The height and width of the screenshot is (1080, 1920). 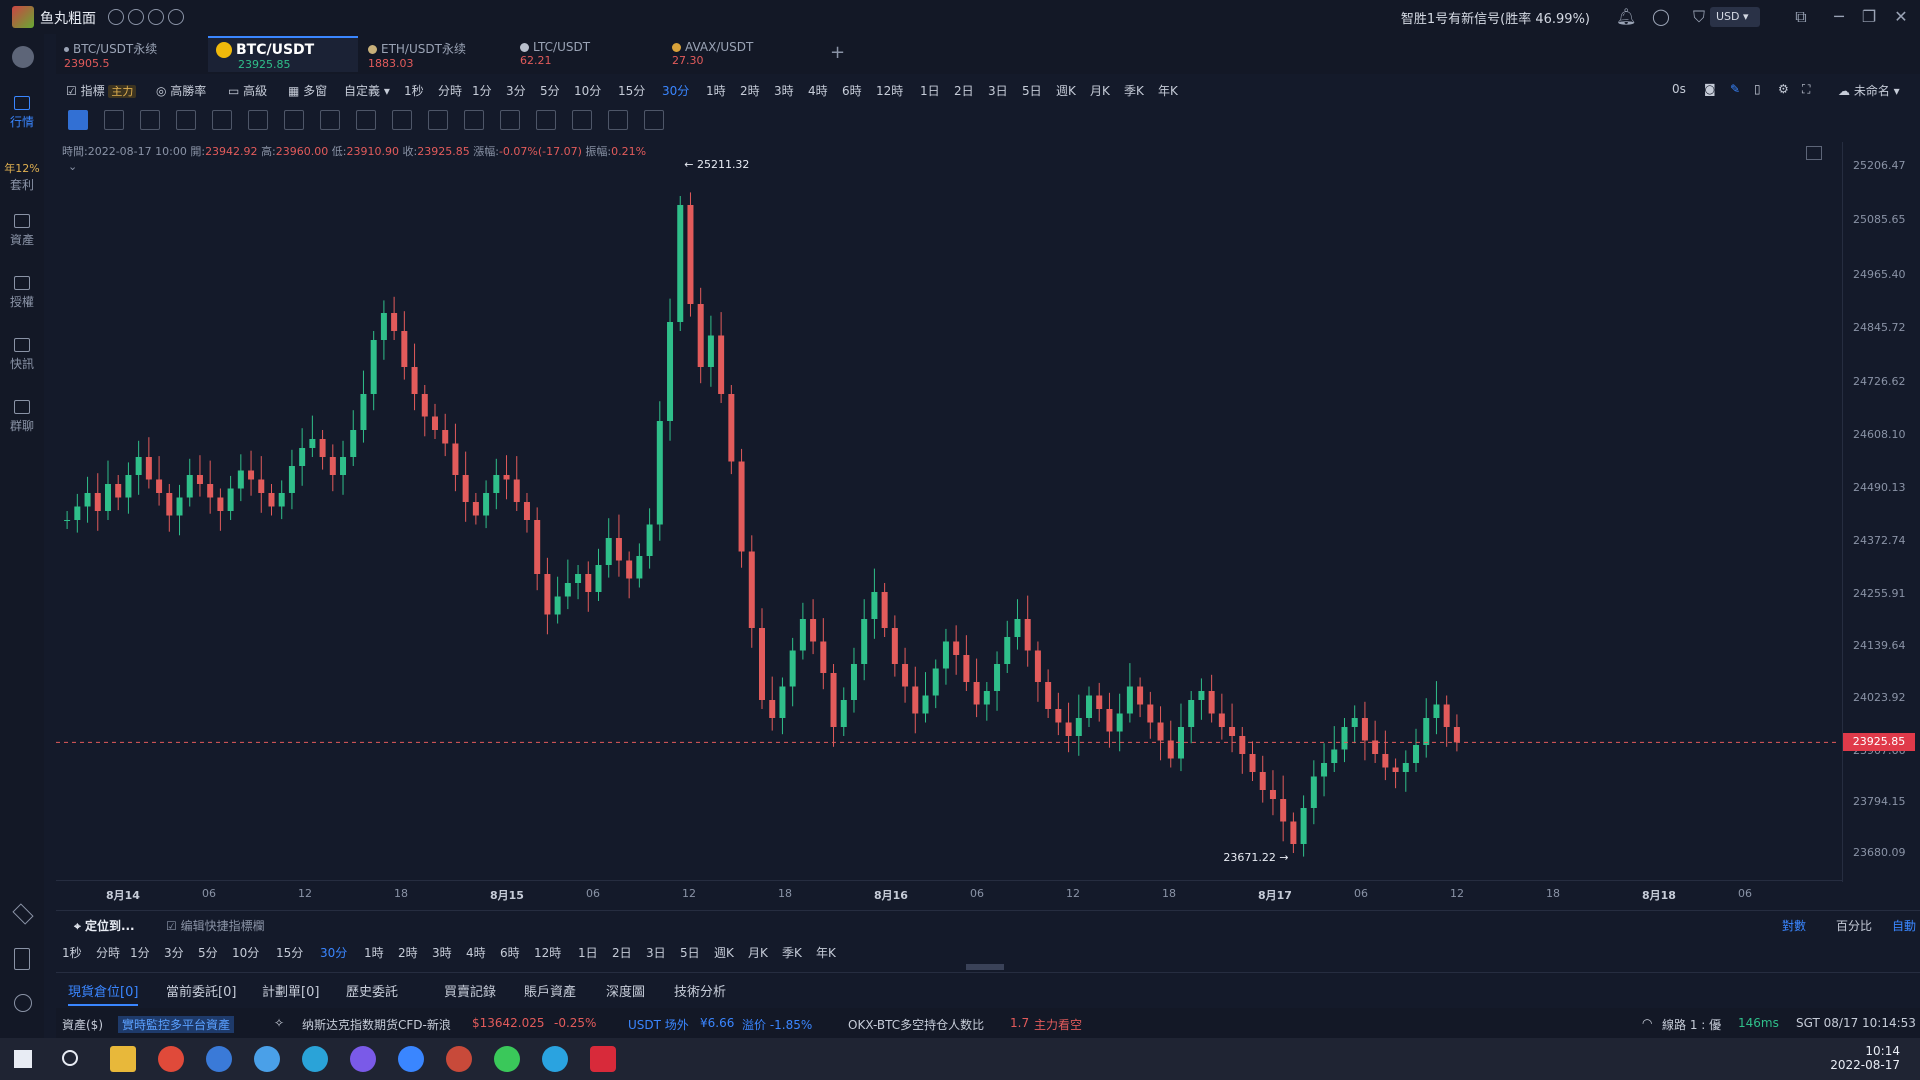 I want to click on asset-monitor-link: 實時監控多平台資產, so click(x=176, y=1024).